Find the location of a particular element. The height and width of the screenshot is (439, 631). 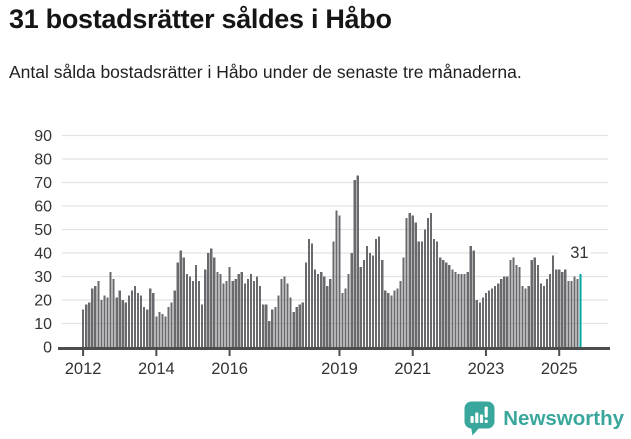

svg-text: 30 is located at coordinates (43, 277).